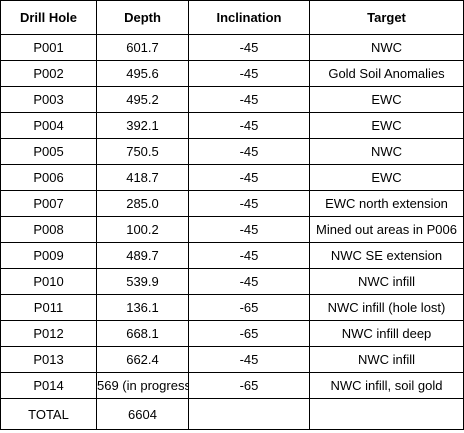  I want to click on cell-drill-hole: P009, so click(48, 255).